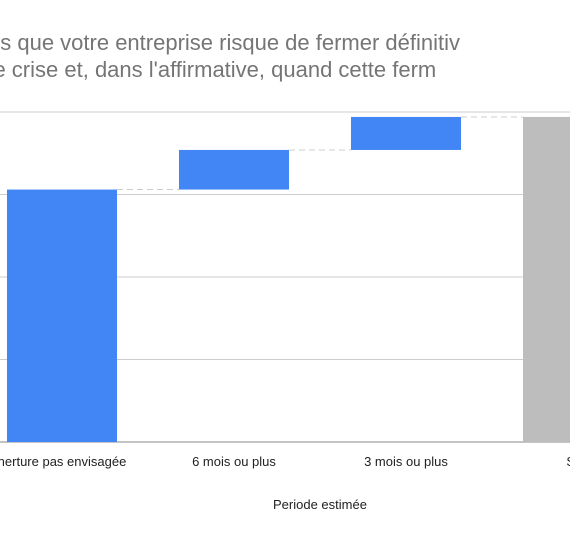 This screenshot has width=570, height=540. What do you see at coordinates (568, 461) in the screenshot?
I see `x-tick-label: Sub` at bounding box center [568, 461].